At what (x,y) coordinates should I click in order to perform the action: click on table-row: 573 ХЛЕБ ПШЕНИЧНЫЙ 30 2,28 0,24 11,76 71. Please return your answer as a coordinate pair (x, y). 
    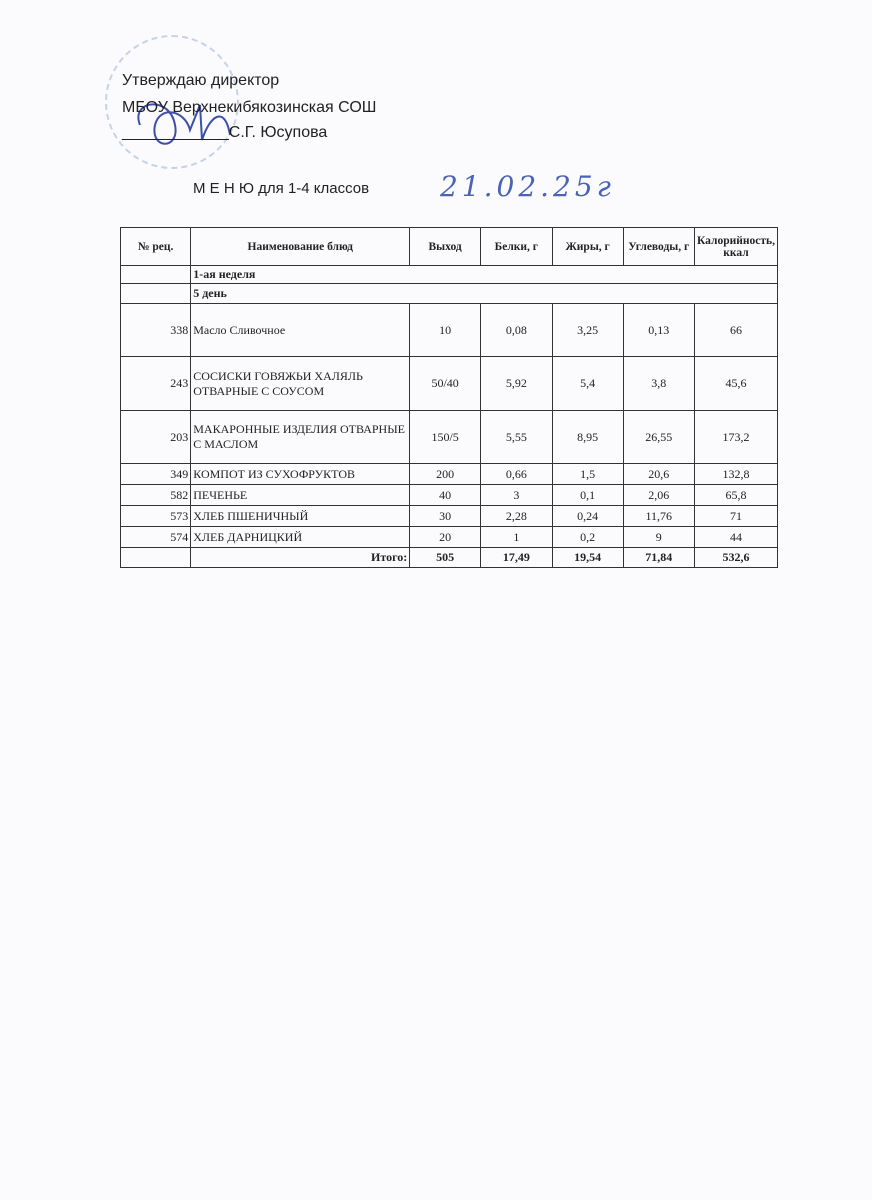
    Looking at the image, I should click on (449, 516).